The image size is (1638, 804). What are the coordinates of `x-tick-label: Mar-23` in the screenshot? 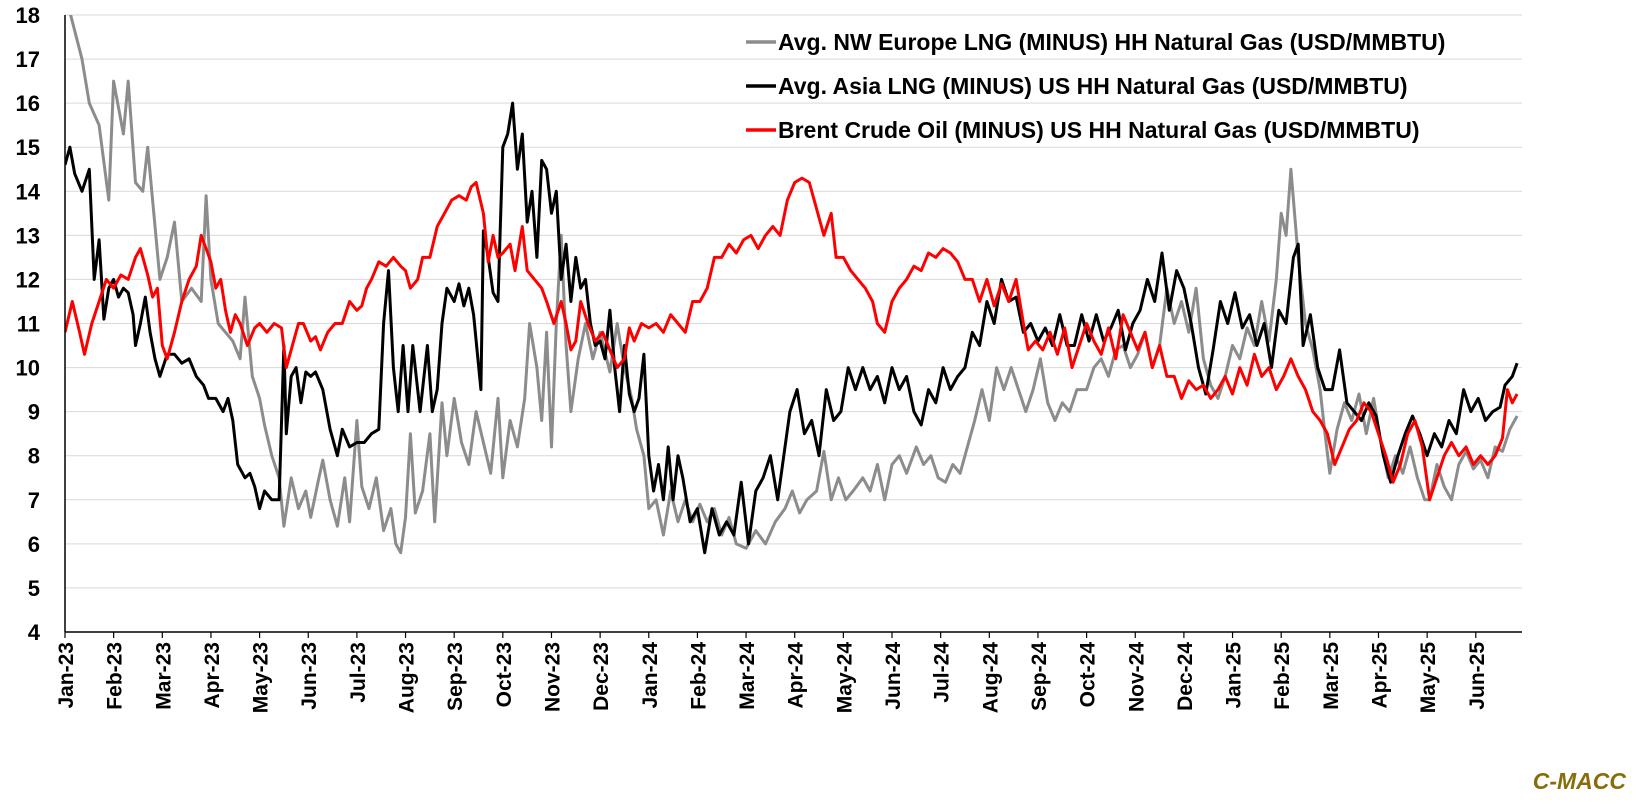 It's located at (163, 676).